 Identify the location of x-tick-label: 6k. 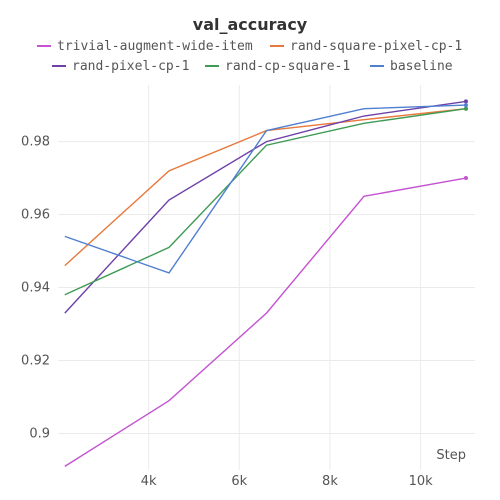
(239, 481).